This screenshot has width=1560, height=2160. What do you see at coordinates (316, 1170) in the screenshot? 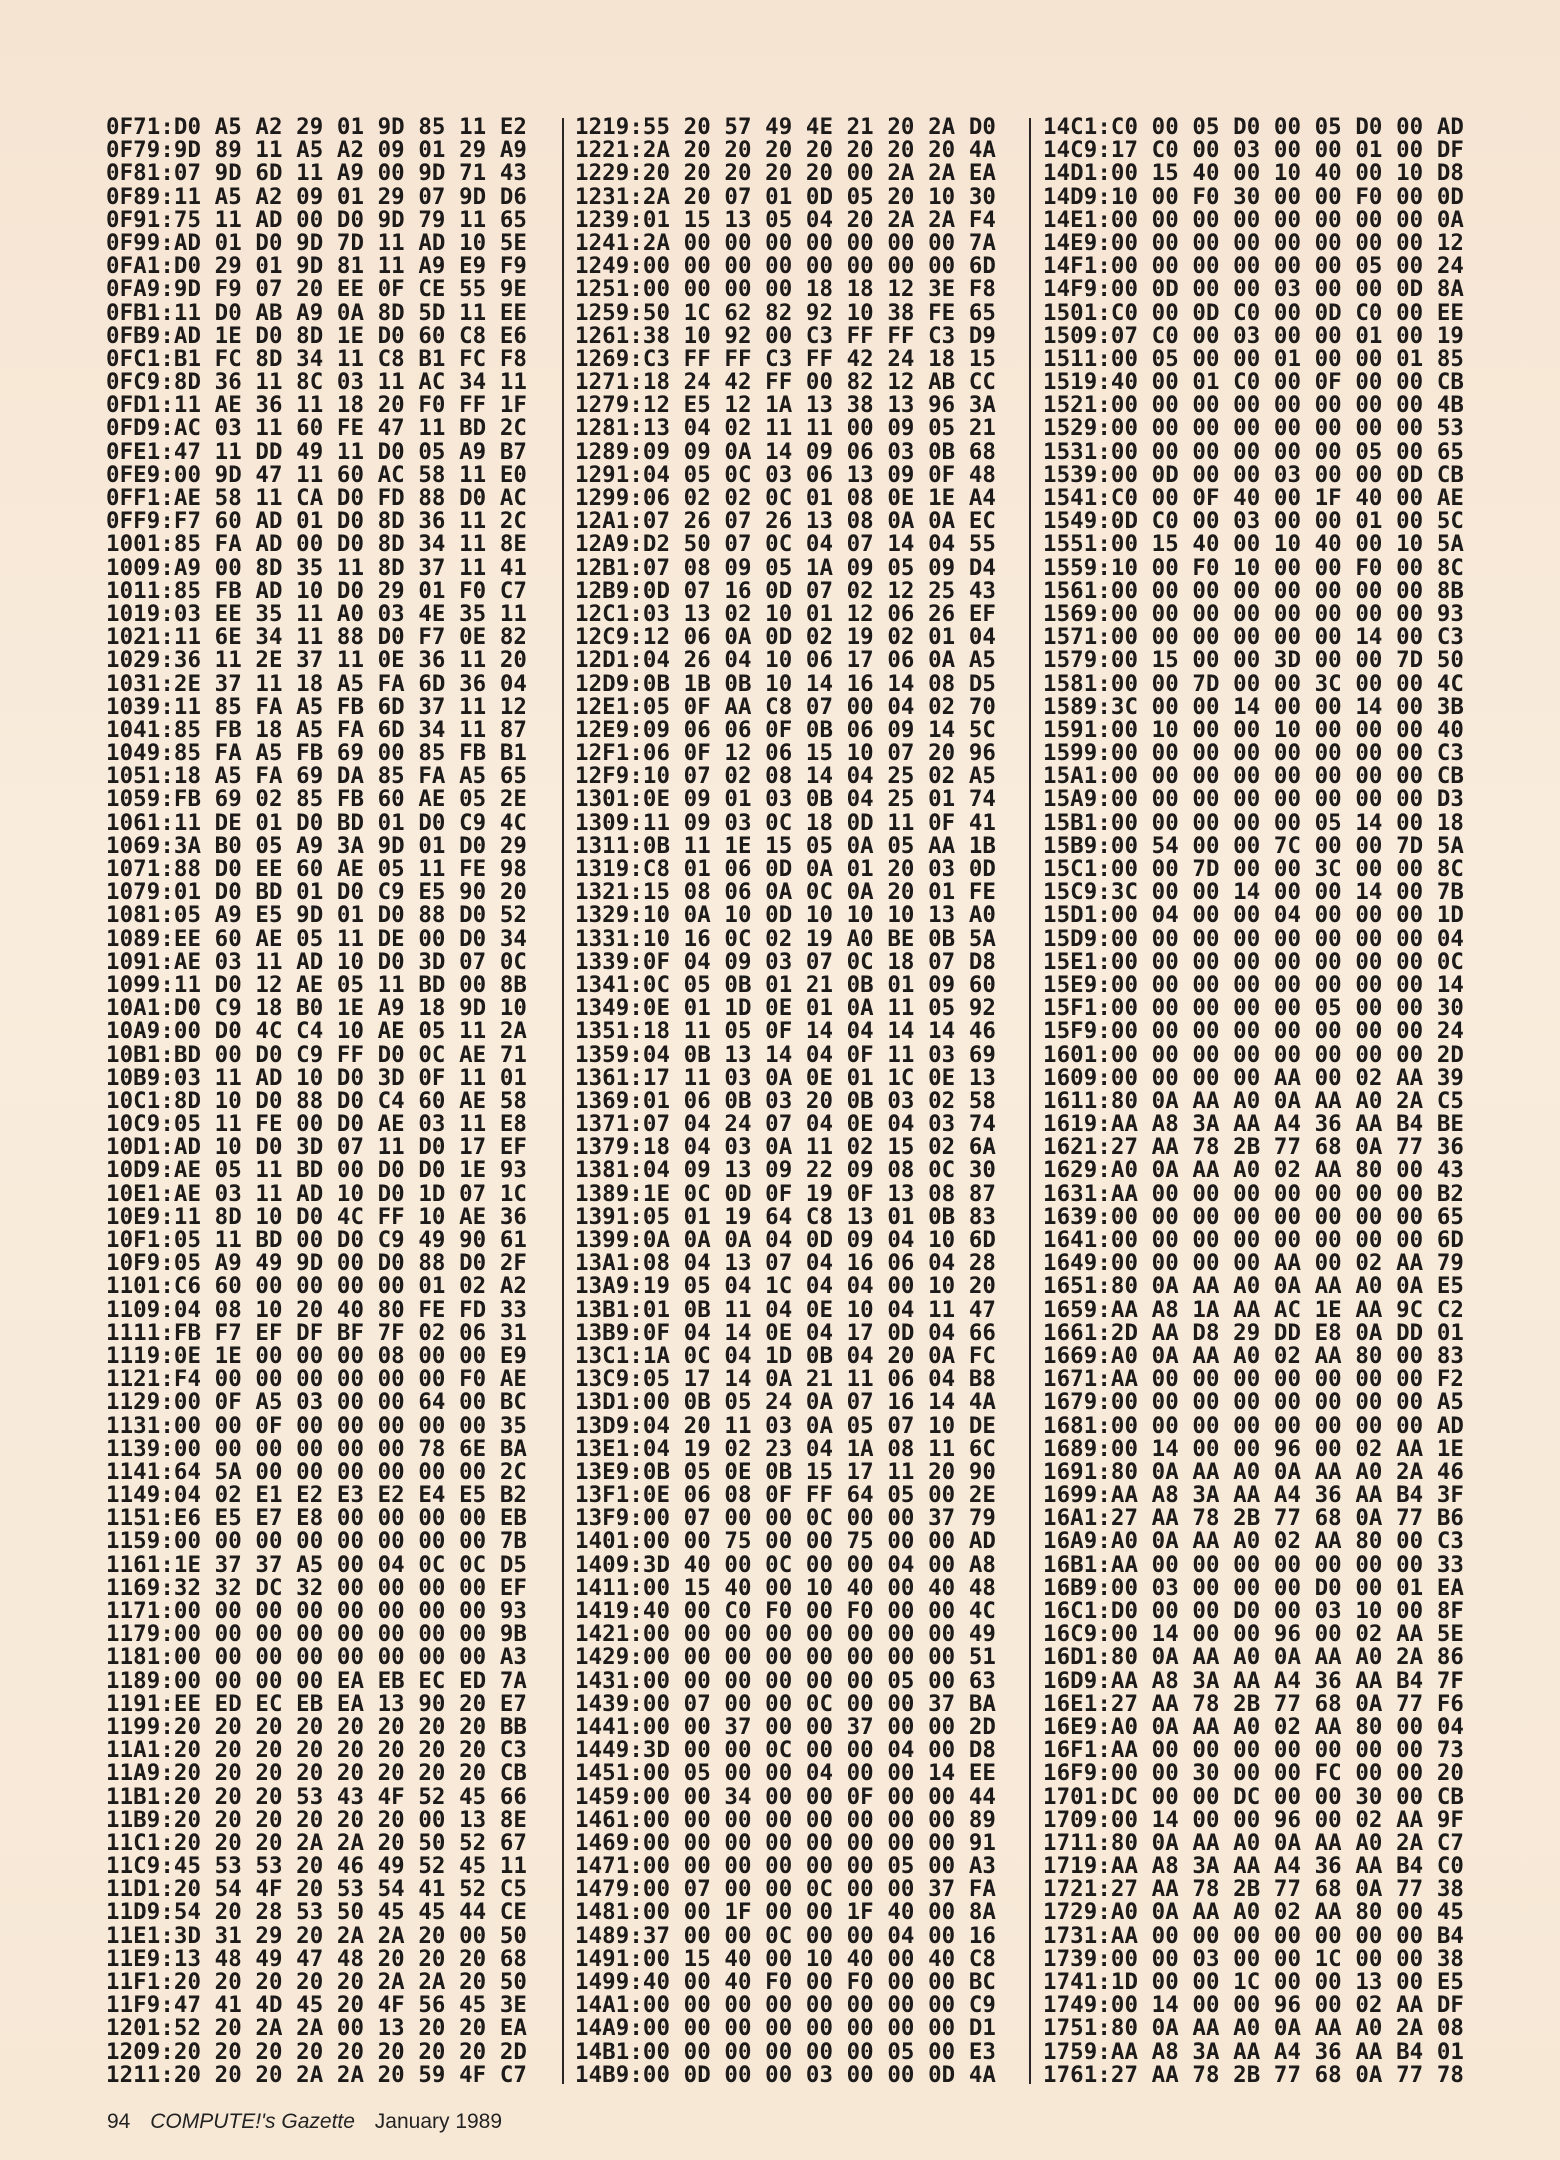
I see `listing-line: 10D9:AE 05 11 BD 00 D0 D0 1E 93` at bounding box center [316, 1170].